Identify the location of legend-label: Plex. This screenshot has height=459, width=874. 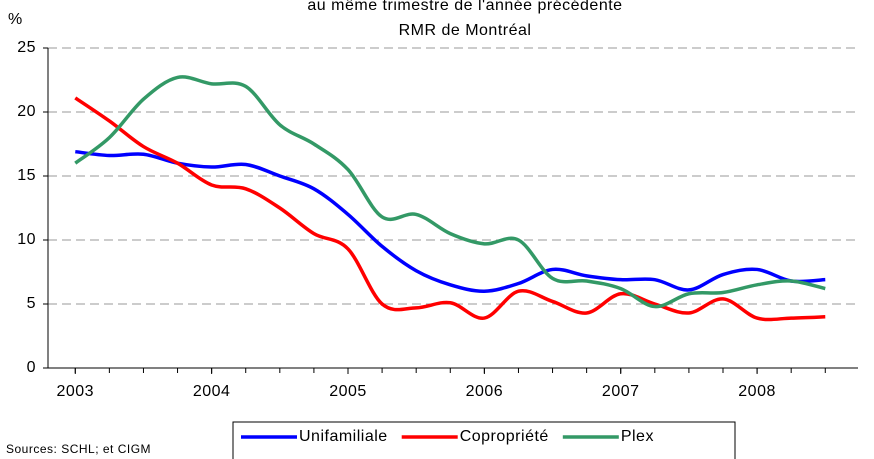
(637, 436).